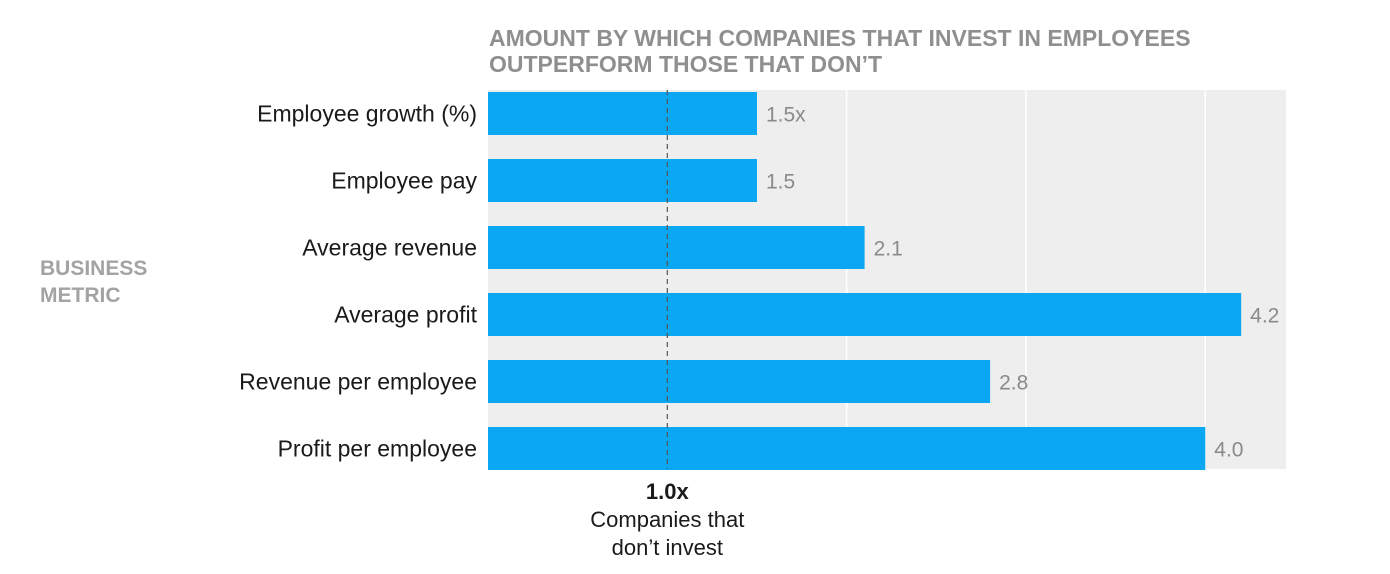 Image resolution: width=1390 pixels, height=574 pixels. I want to click on category-label: Average profit, so click(405, 315).